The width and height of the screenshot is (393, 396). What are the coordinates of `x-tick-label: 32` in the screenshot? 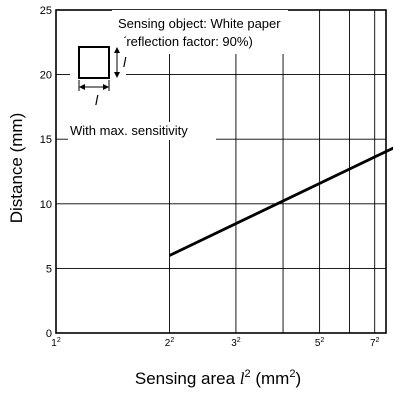 It's located at (236, 343).